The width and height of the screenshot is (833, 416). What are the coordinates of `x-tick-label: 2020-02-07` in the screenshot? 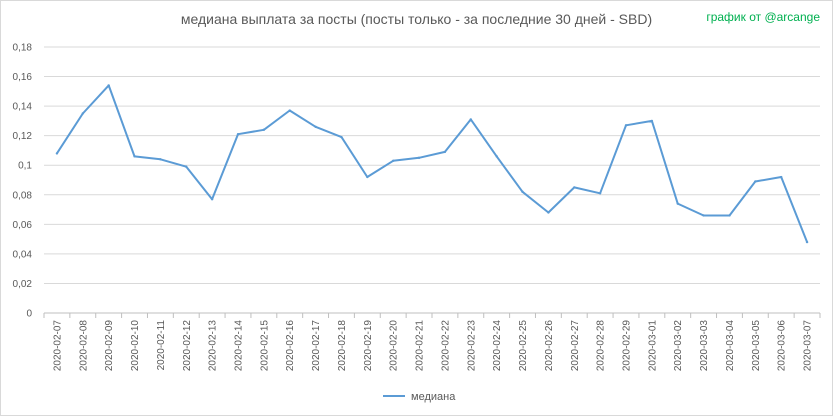 It's located at (57, 346).